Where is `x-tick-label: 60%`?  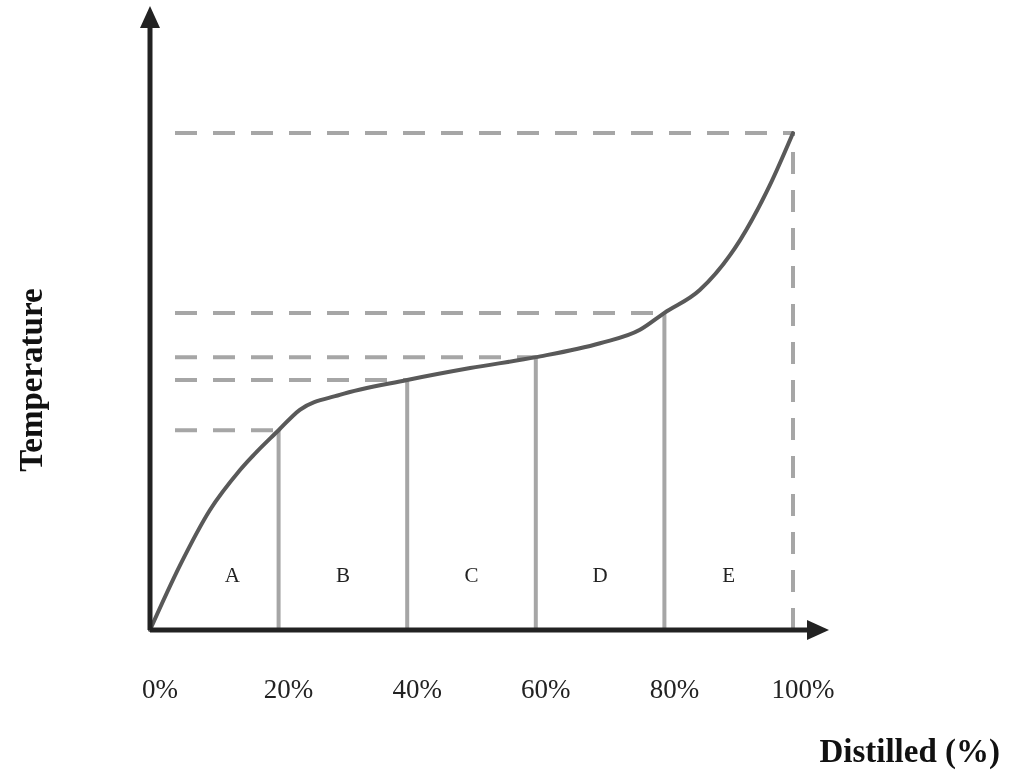
x-tick-label: 60% is located at coordinates (546, 689).